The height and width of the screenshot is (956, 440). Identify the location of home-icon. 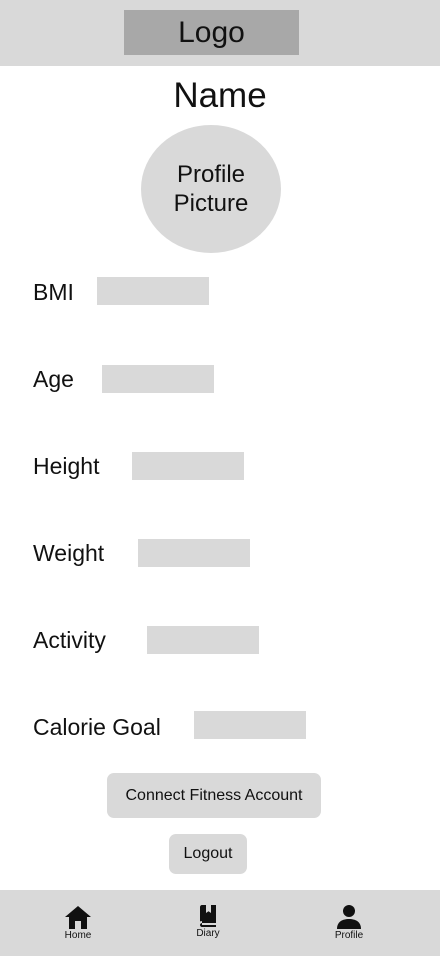
(78, 917).